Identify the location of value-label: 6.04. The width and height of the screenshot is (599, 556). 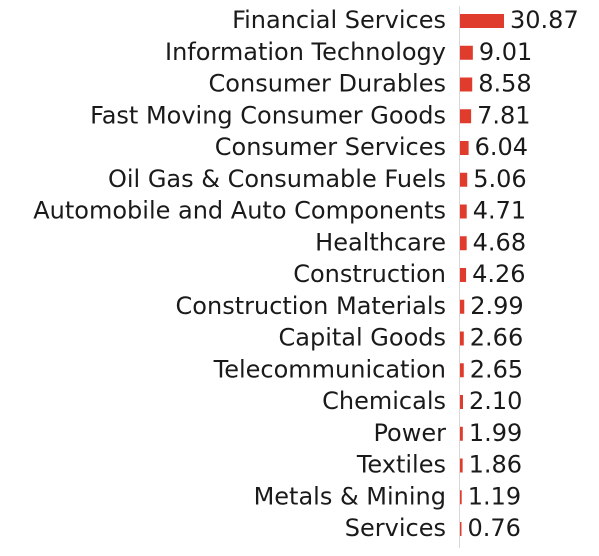
(501, 147).